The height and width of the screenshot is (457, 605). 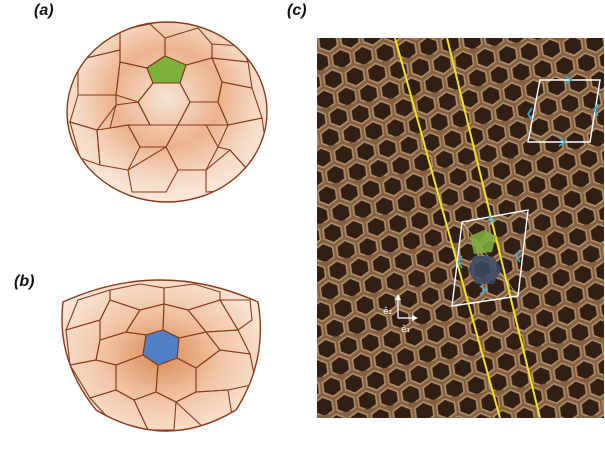 I want to click on guide-line-left, so click(x=447, y=228).